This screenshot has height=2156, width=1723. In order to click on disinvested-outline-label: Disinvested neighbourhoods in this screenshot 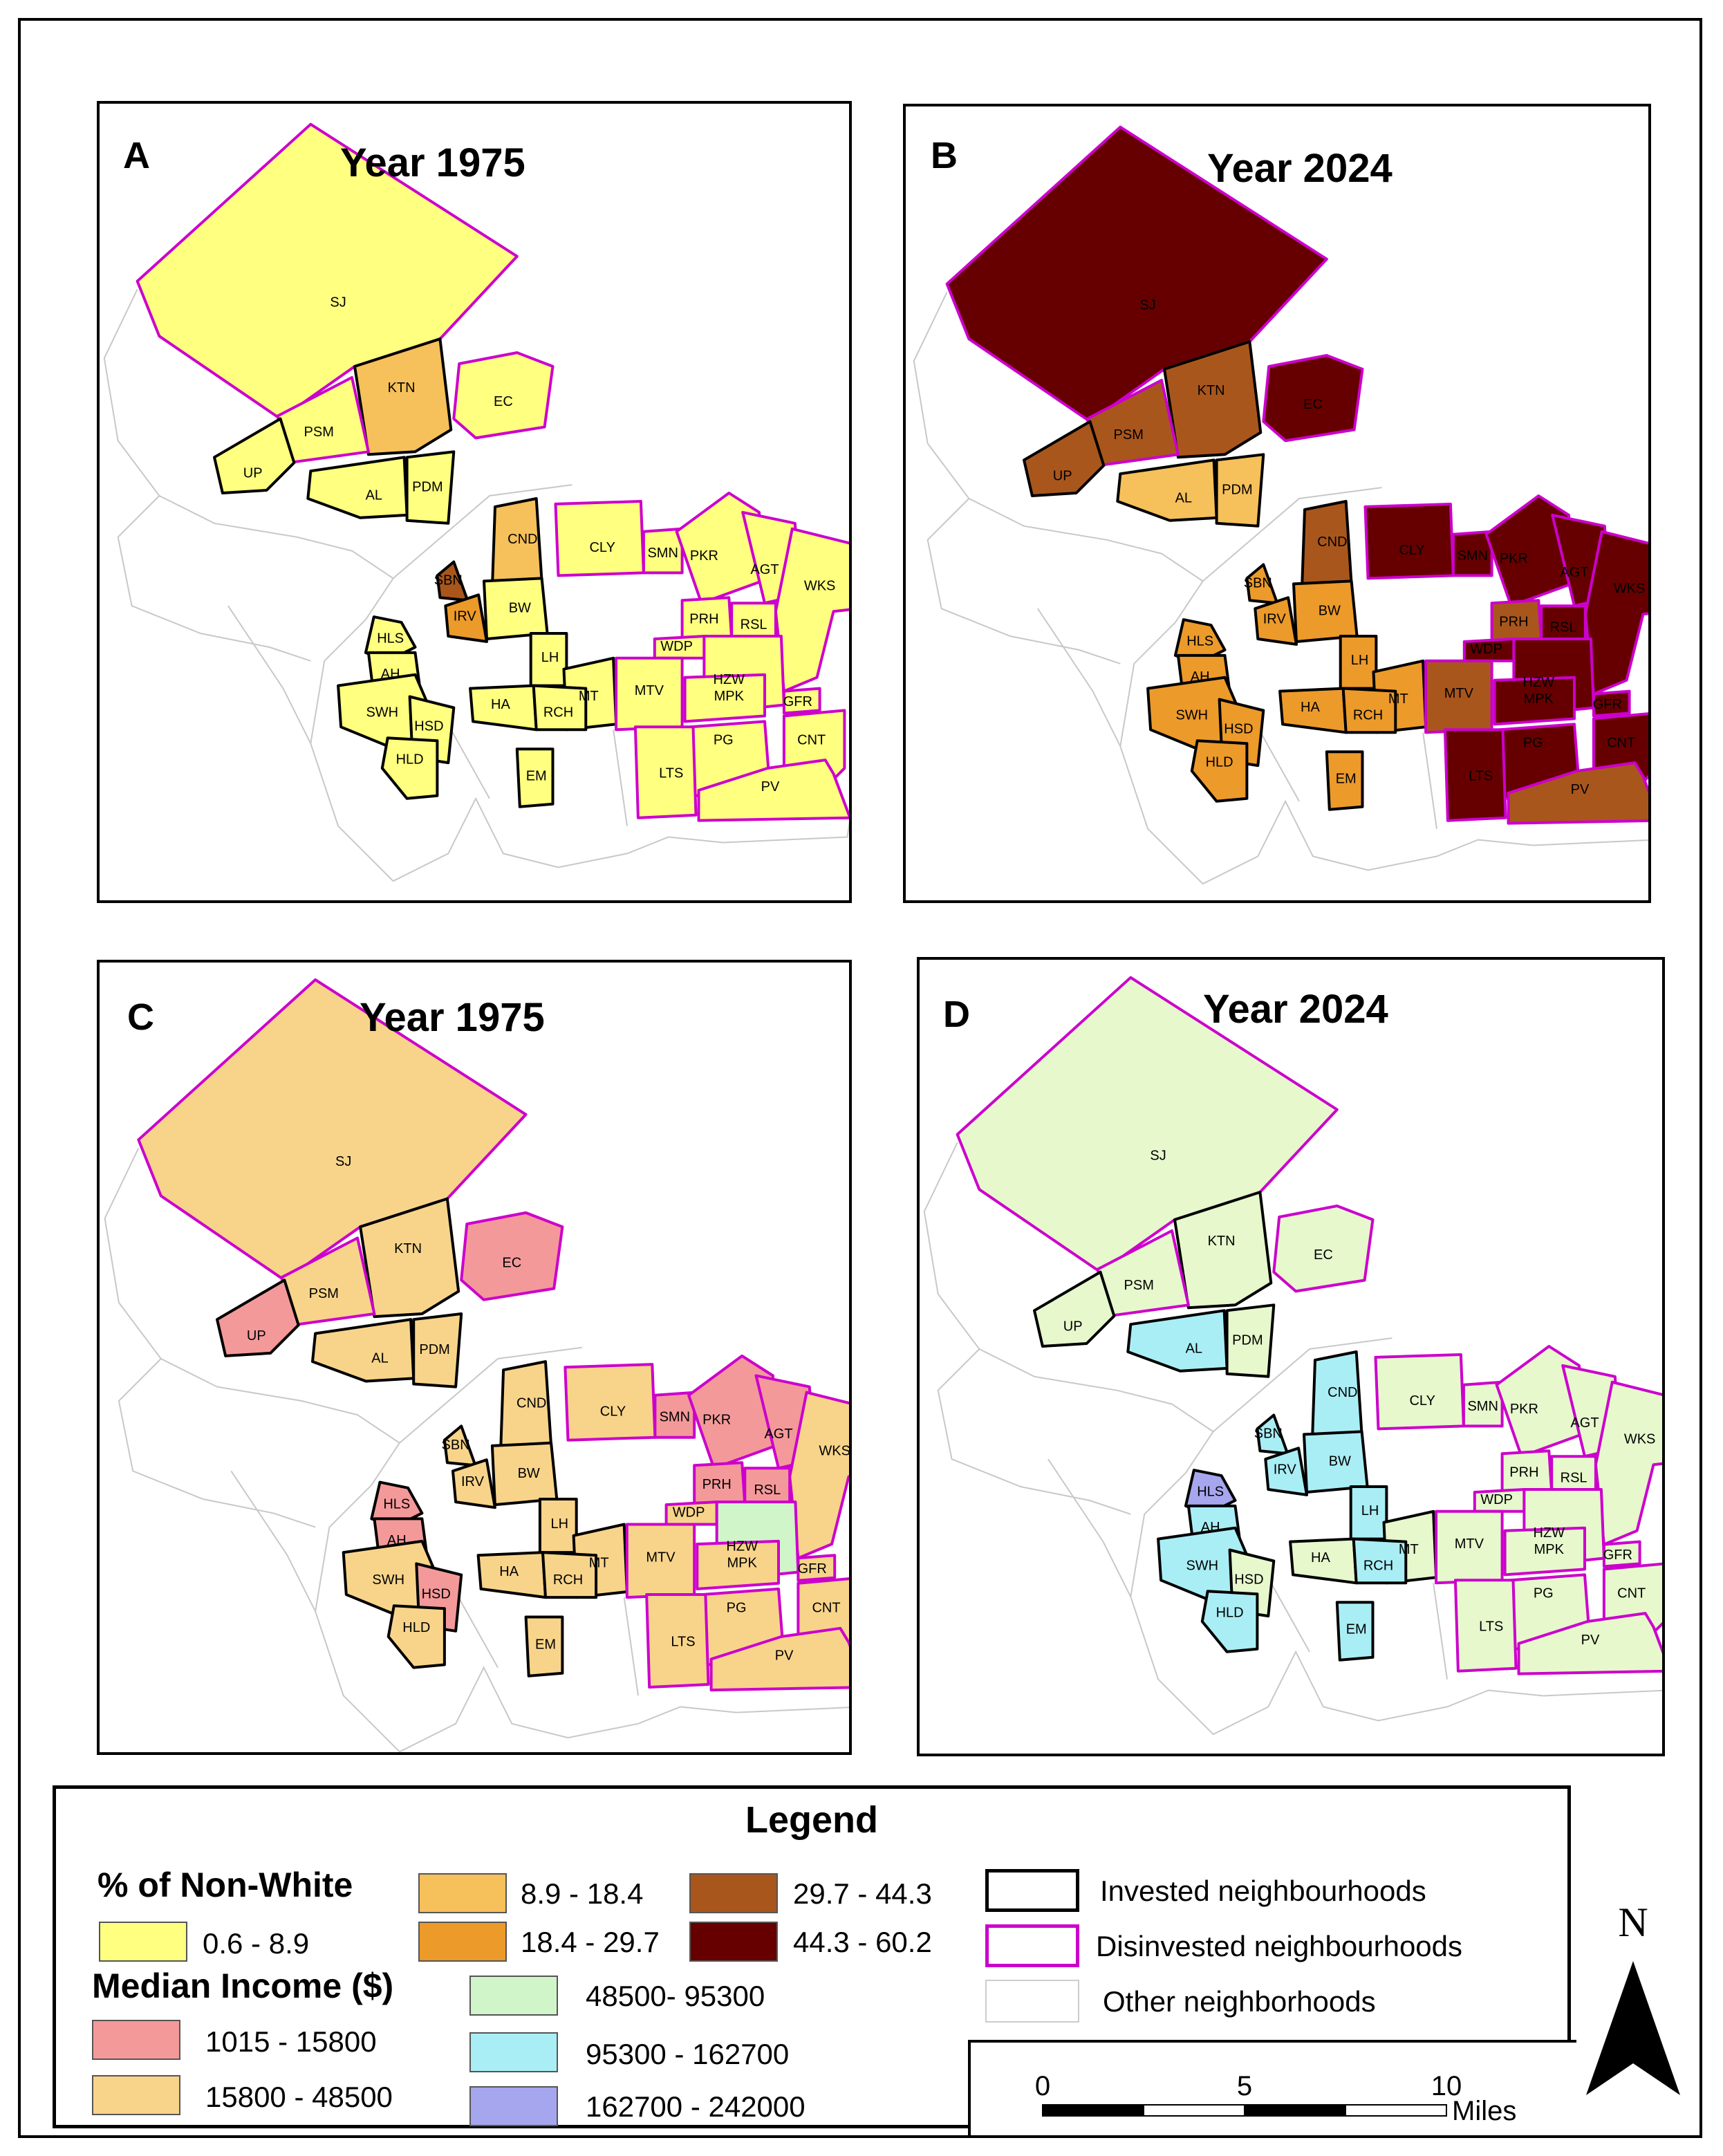, I will do `click(1279, 1946)`.